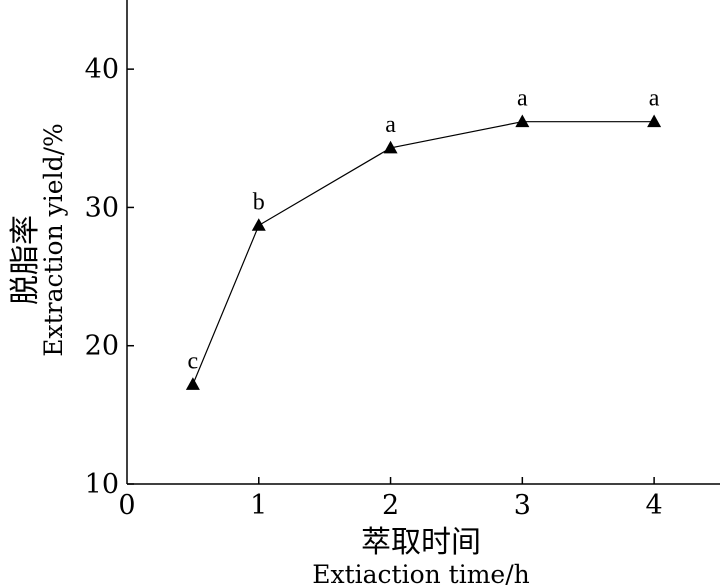  What do you see at coordinates (102, 346) in the screenshot?
I see `y-tick-label: 20` at bounding box center [102, 346].